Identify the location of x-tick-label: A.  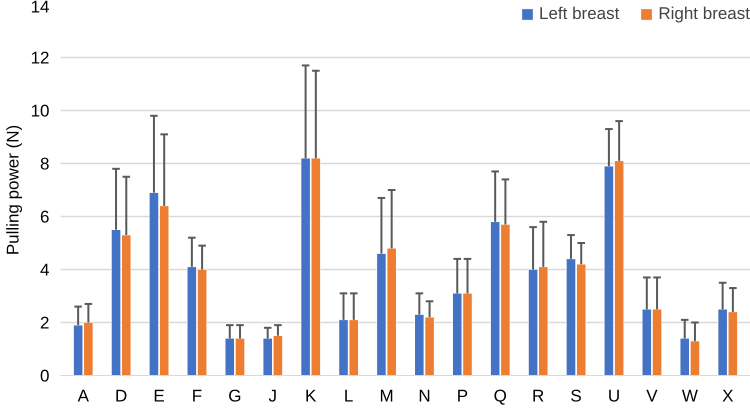
(84, 396).